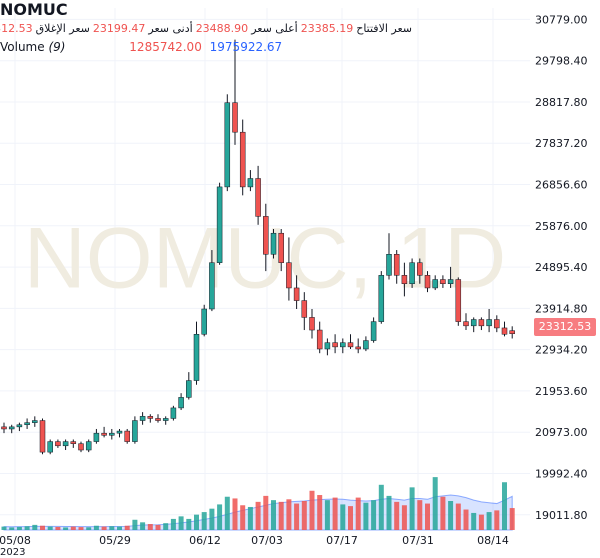 This screenshot has width=600, height=558. I want to click on last-price-tag: 23312.53, so click(565, 327).